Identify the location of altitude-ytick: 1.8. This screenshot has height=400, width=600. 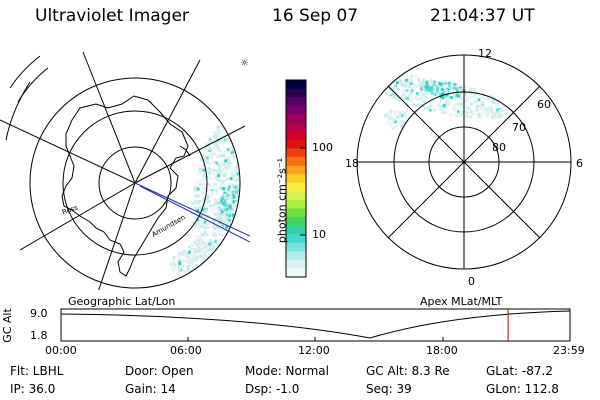
(39, 335).